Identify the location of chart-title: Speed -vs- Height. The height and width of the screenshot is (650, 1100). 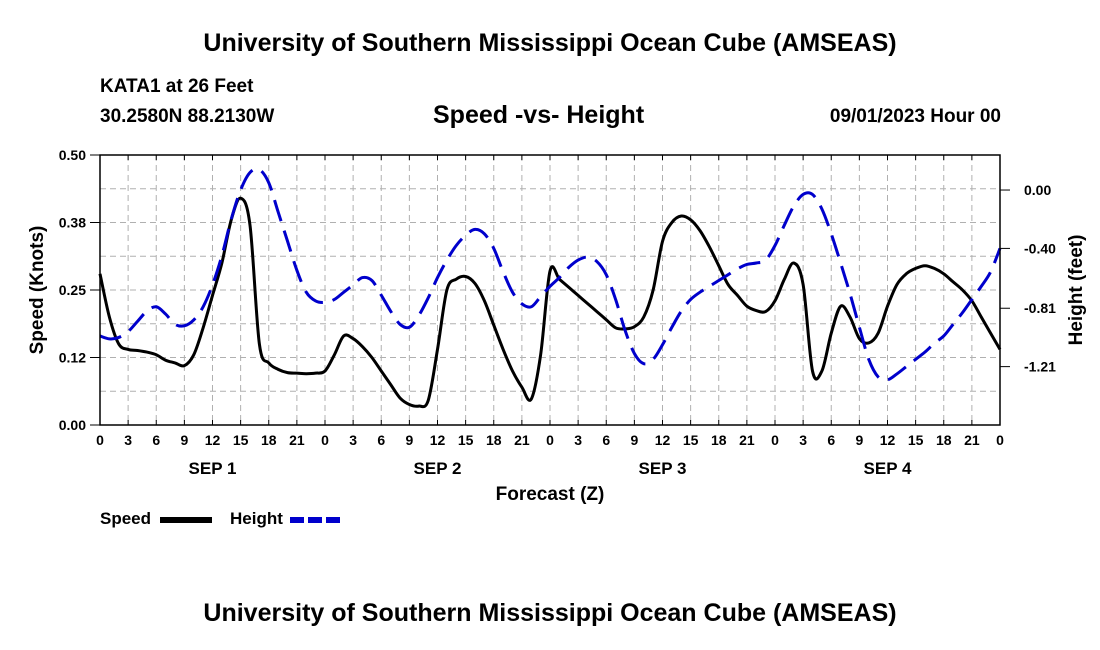
(539, 115).